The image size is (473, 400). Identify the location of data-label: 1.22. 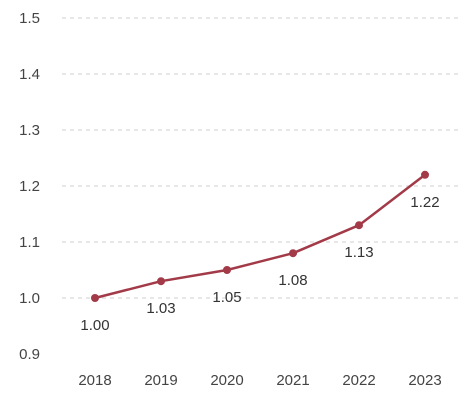
(424, 202).